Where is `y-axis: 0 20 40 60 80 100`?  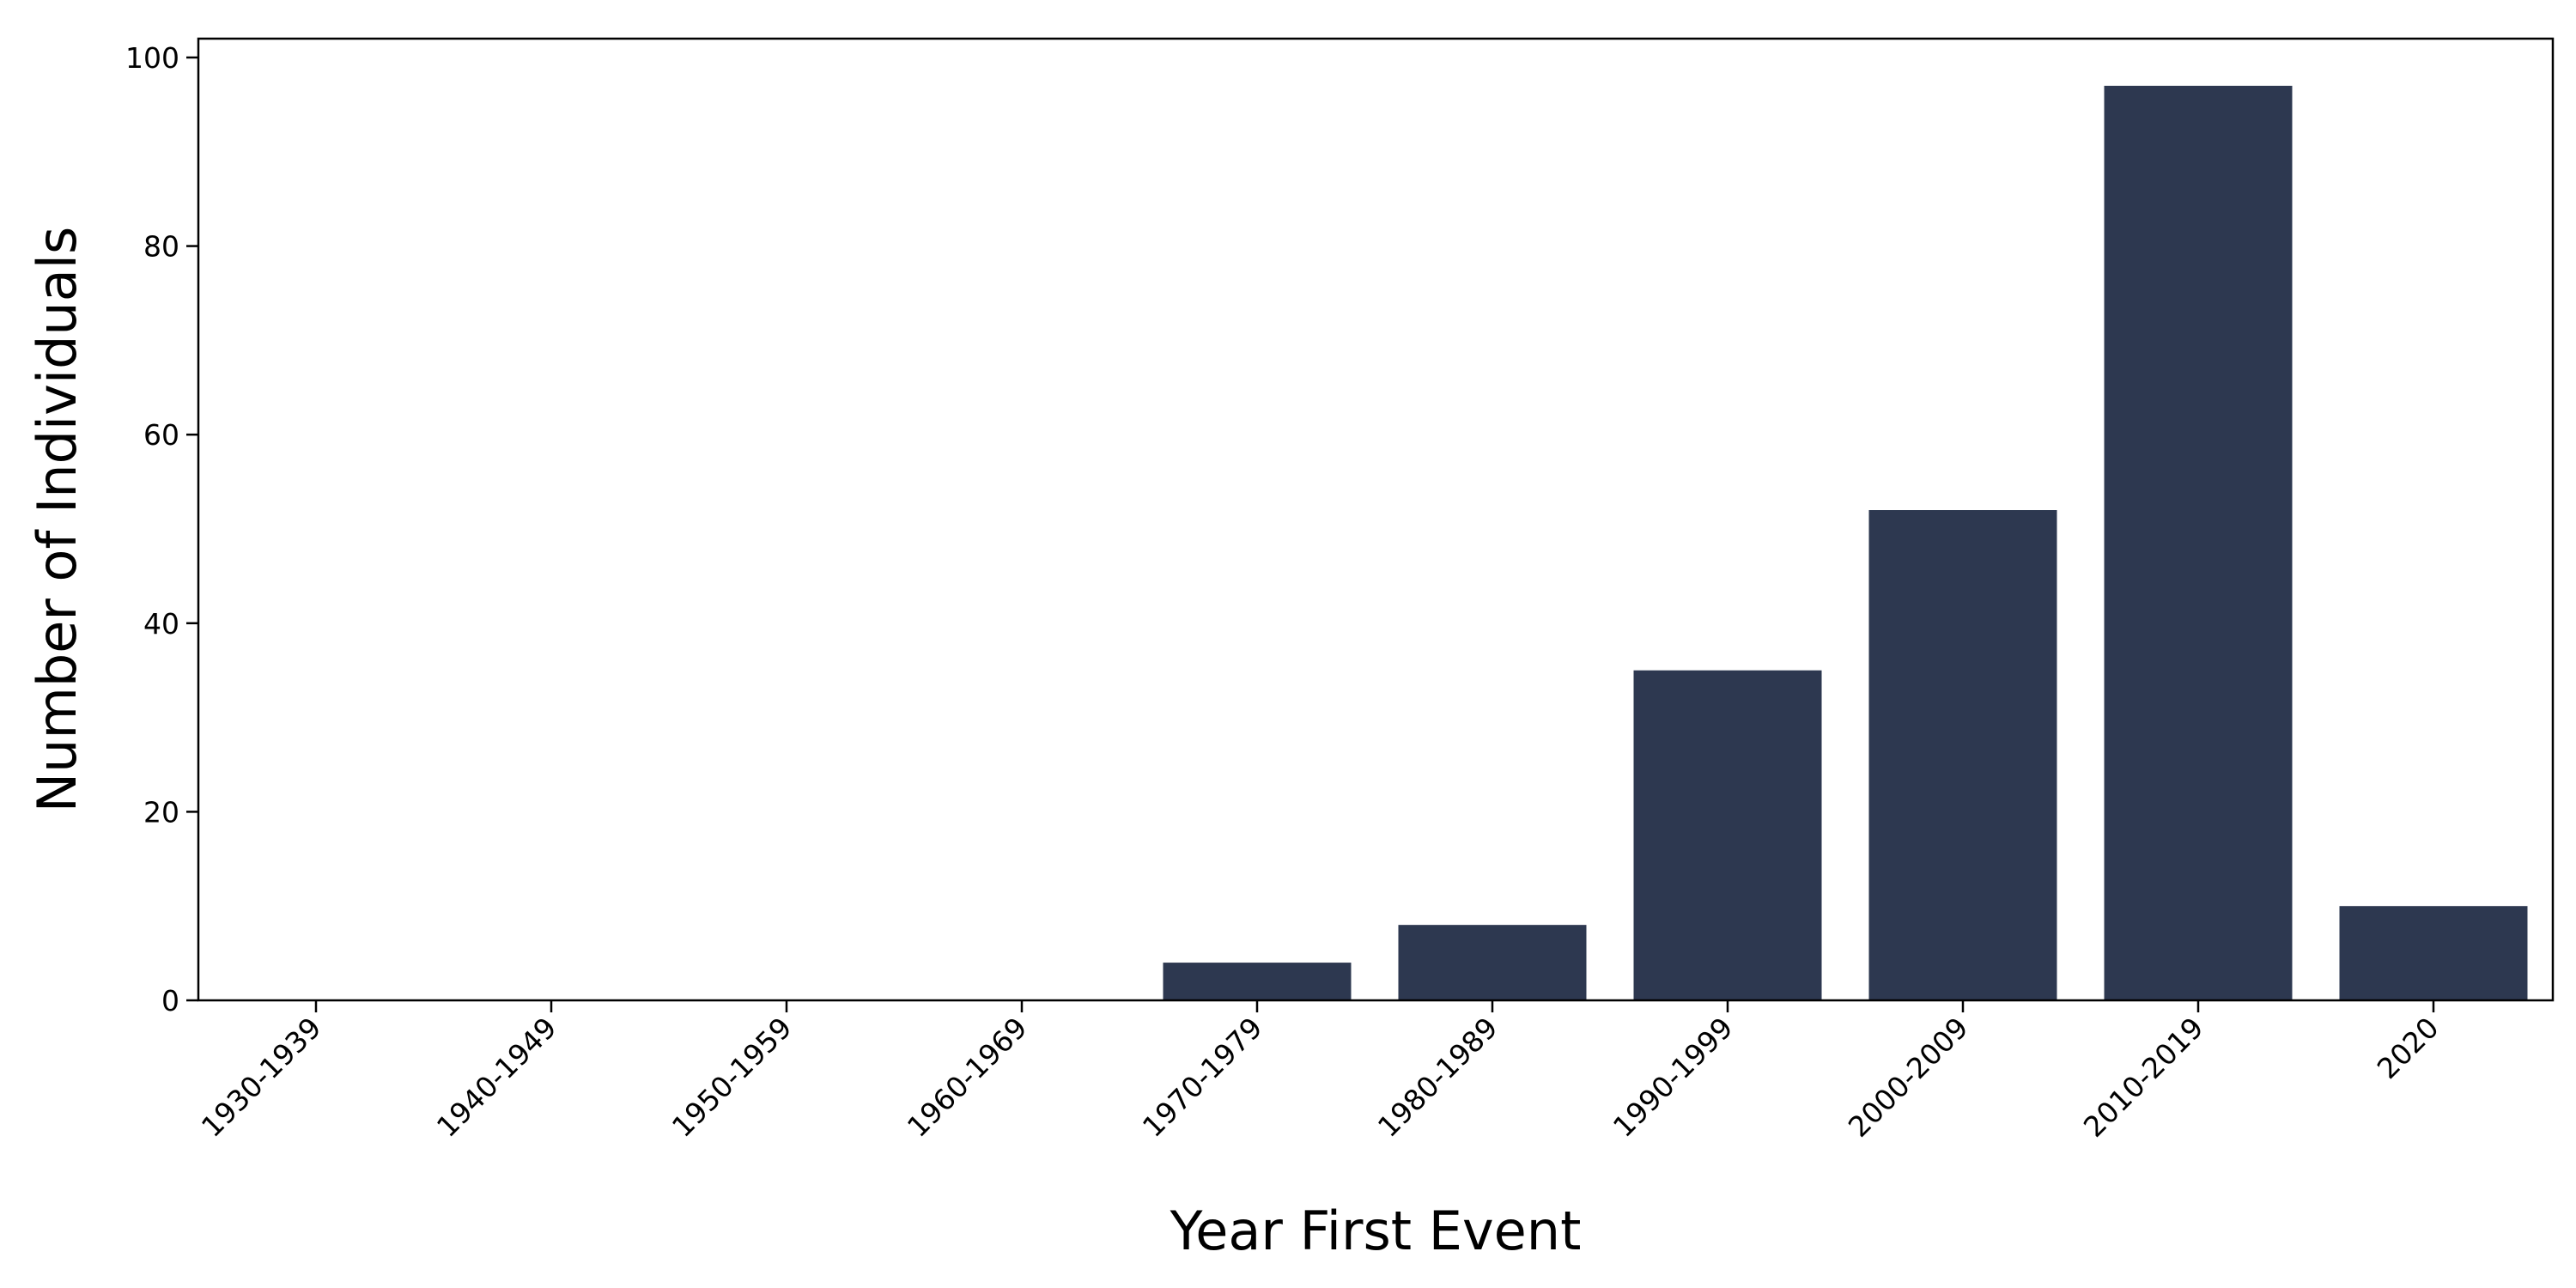 y-axis: 0 20 40 60 80 100 is located at coordinates (161, 530).